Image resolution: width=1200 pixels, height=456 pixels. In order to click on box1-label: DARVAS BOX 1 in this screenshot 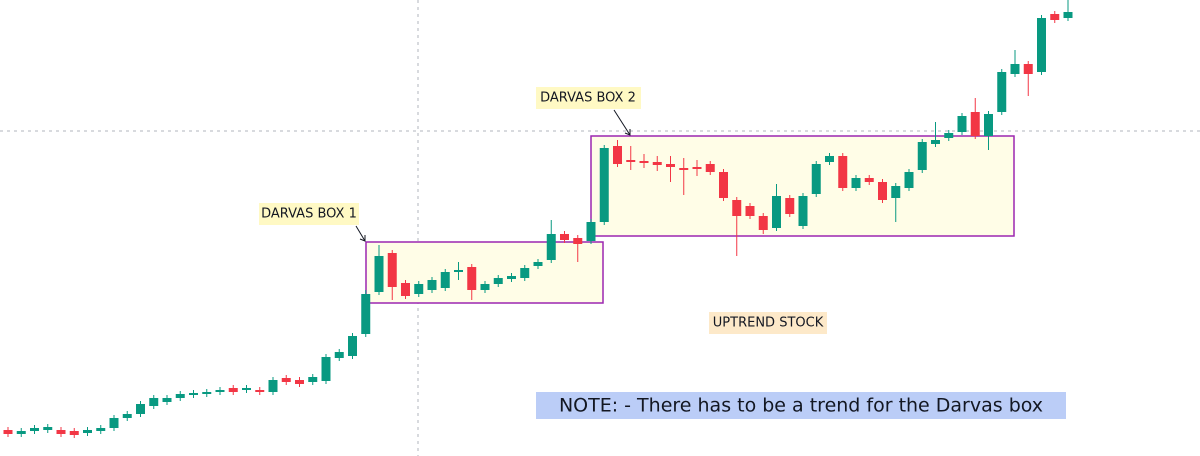, I will do `click(309, 214)`.